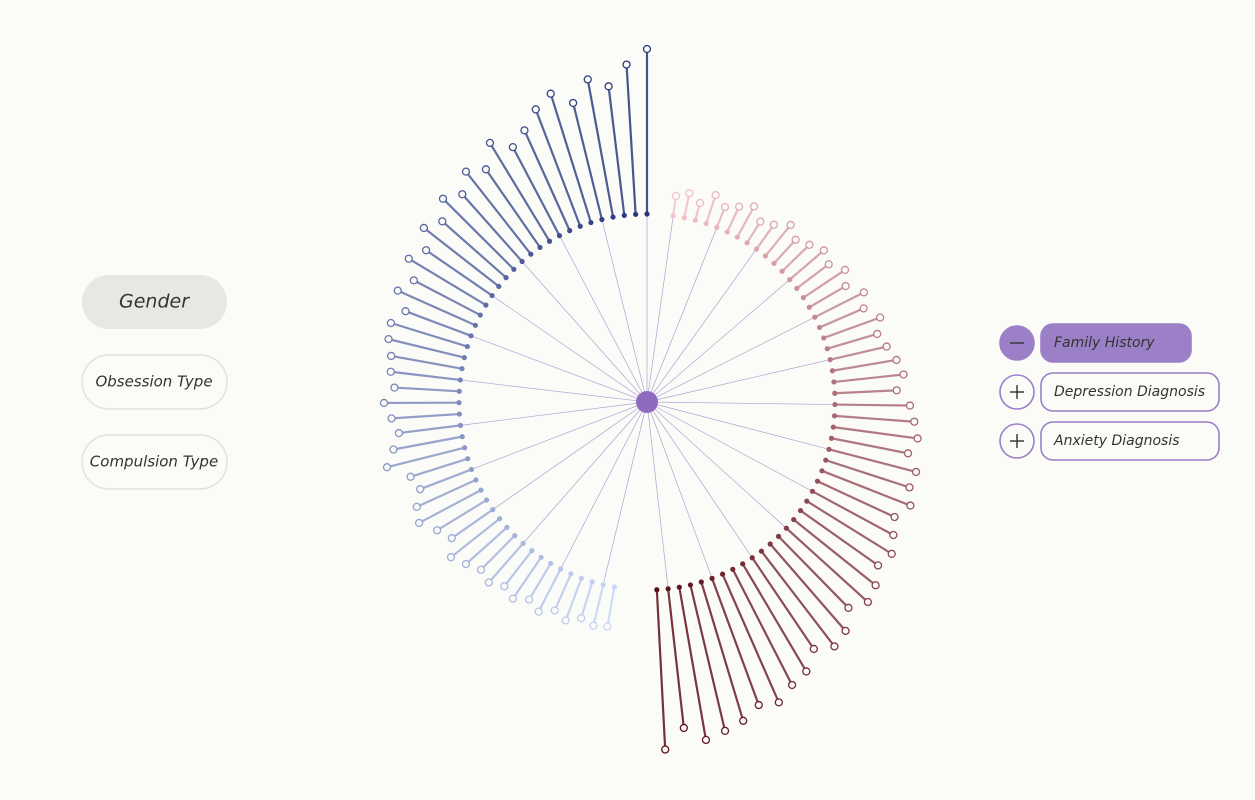  I want to click on toggle-label: Anxiety Diagnosis, so click(1116, 441).